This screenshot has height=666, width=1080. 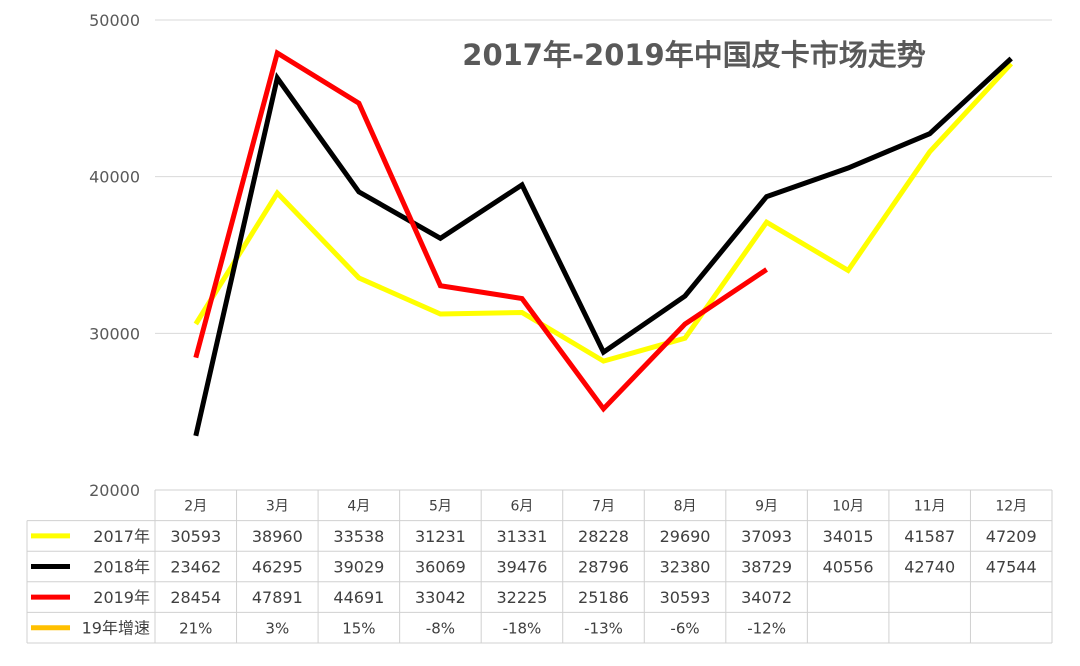 What do you see at coordinates (603, 536) in the screenshot?
I see `data-label: 28228` at bounding box center [603, 536].